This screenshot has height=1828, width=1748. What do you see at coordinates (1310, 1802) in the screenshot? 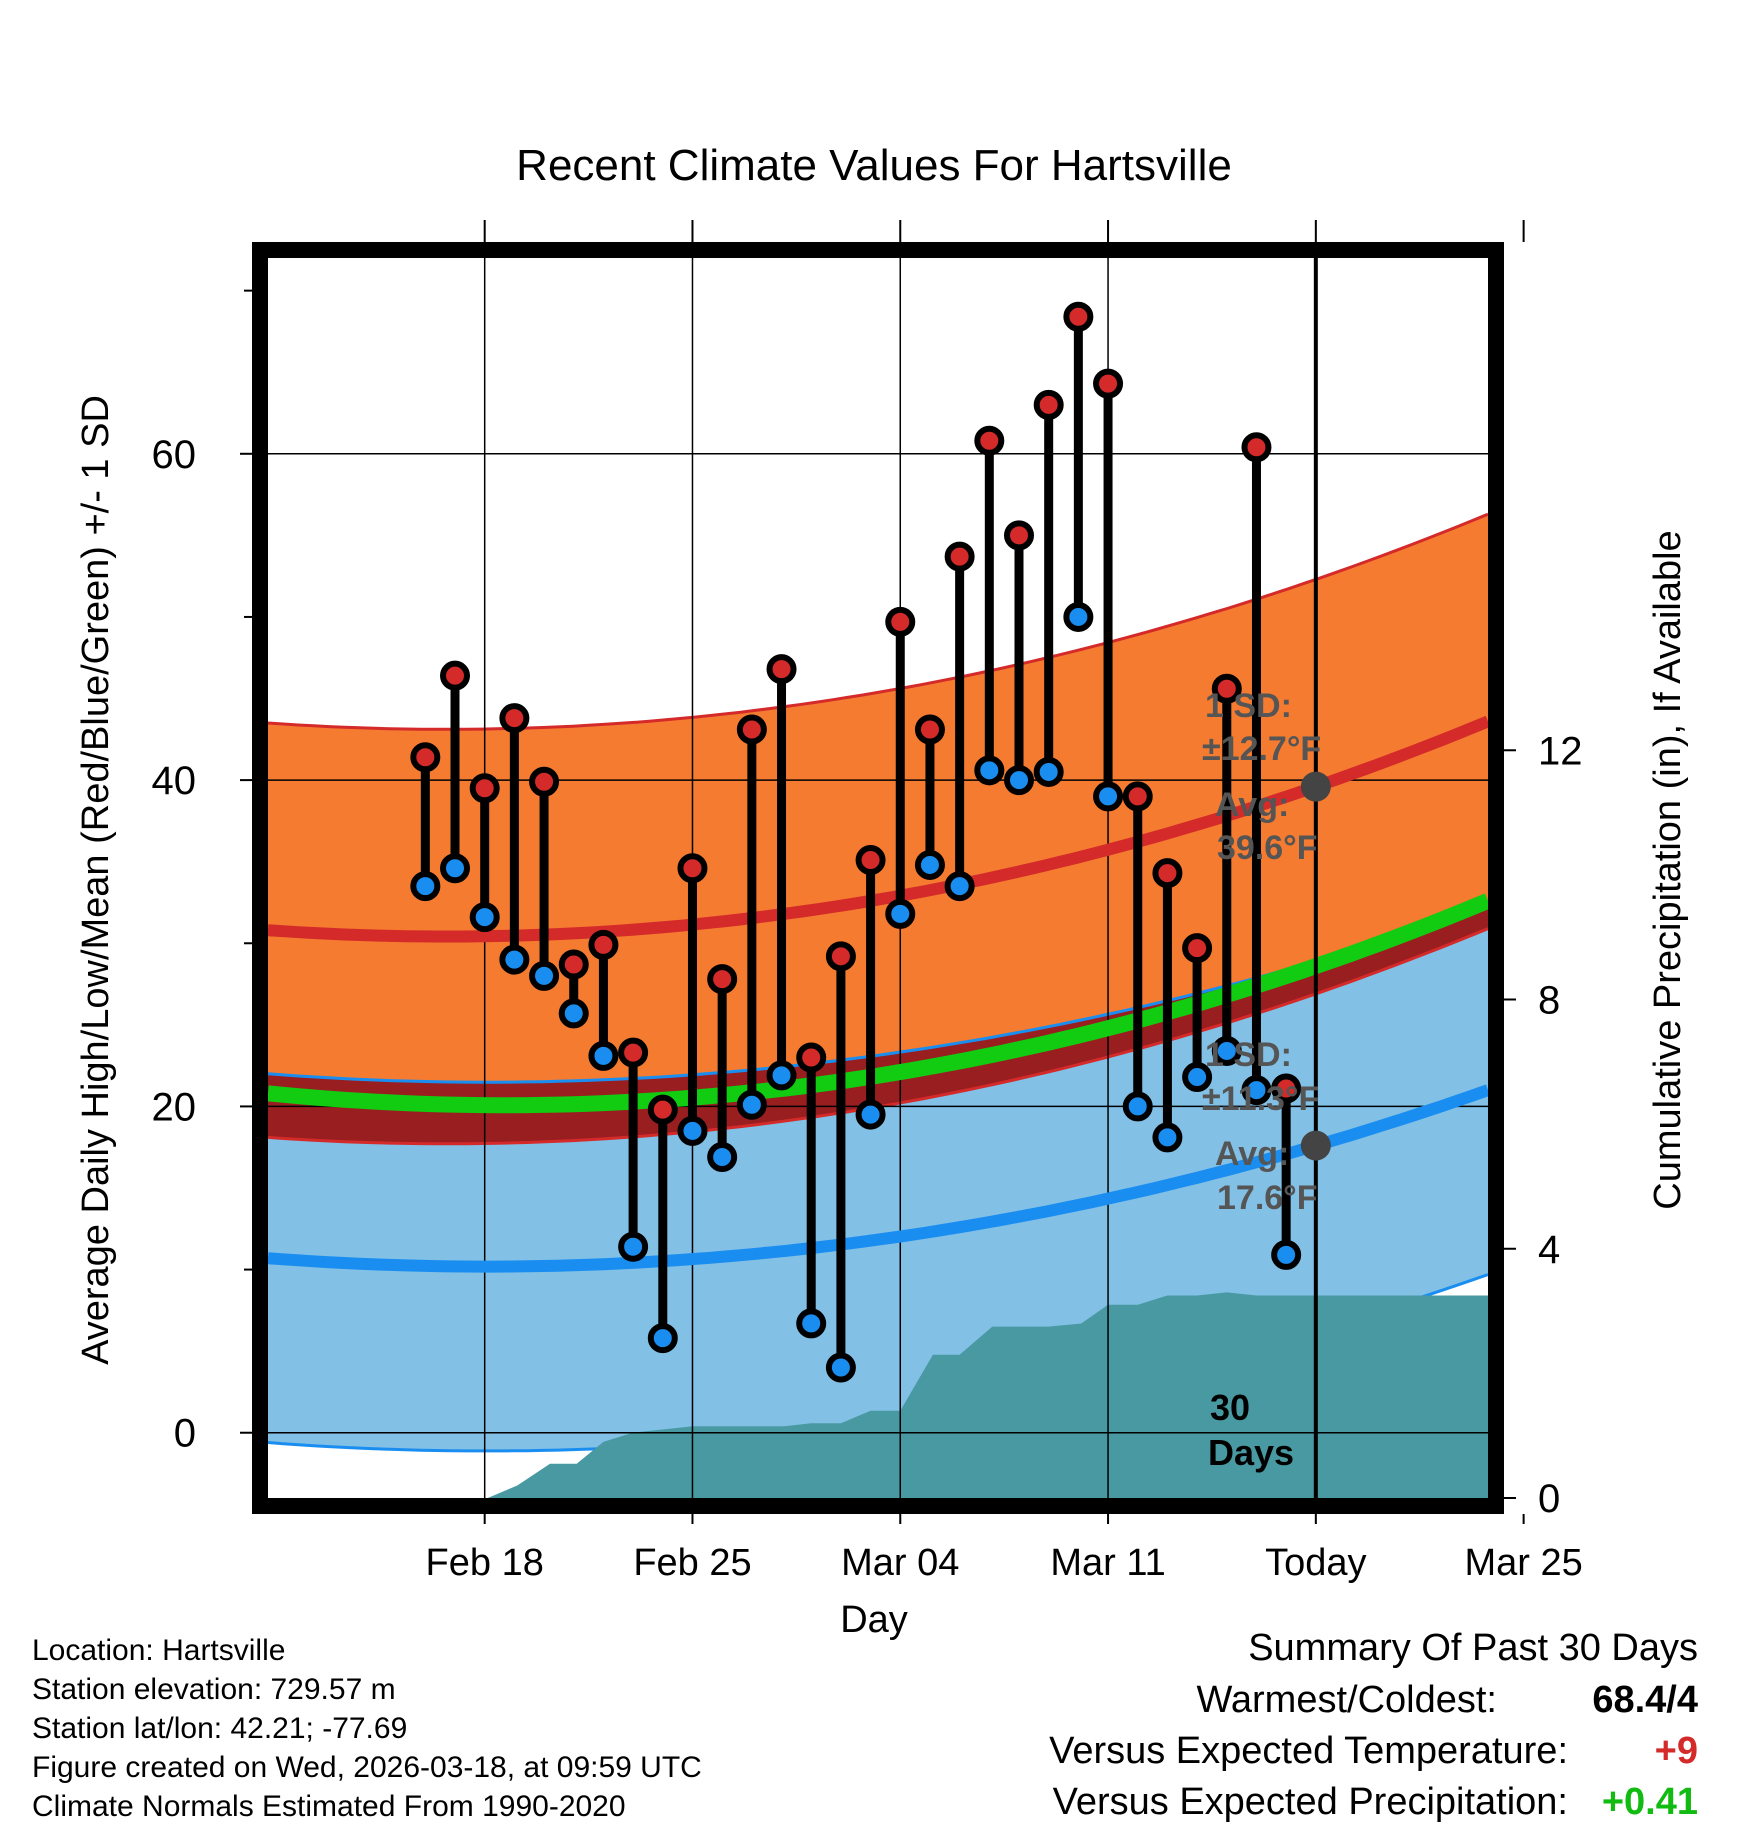
I see `summary-precip-label: Versus Expected Precipitation:` at bounding box center [1310, 1802].